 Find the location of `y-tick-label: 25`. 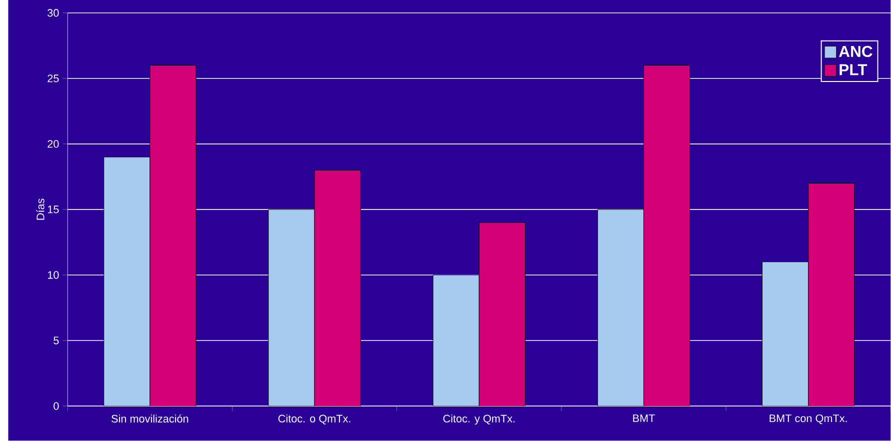

y-tick-label: 25 is located at coordinates (53, 78).